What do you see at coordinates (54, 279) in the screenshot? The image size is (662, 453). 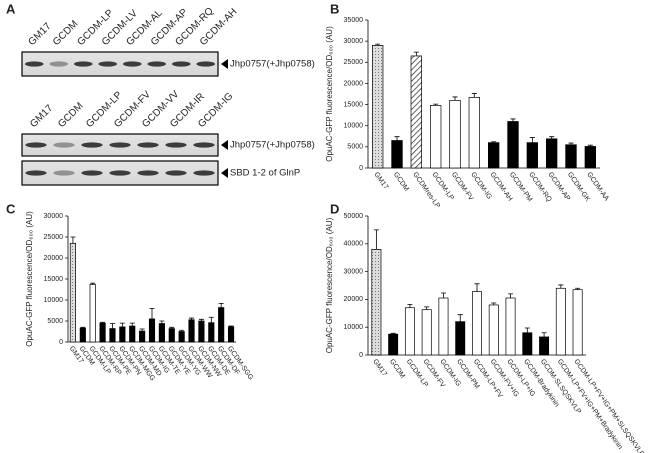 I see `y-tick-label: 15000` at bounding box center [54, 279].